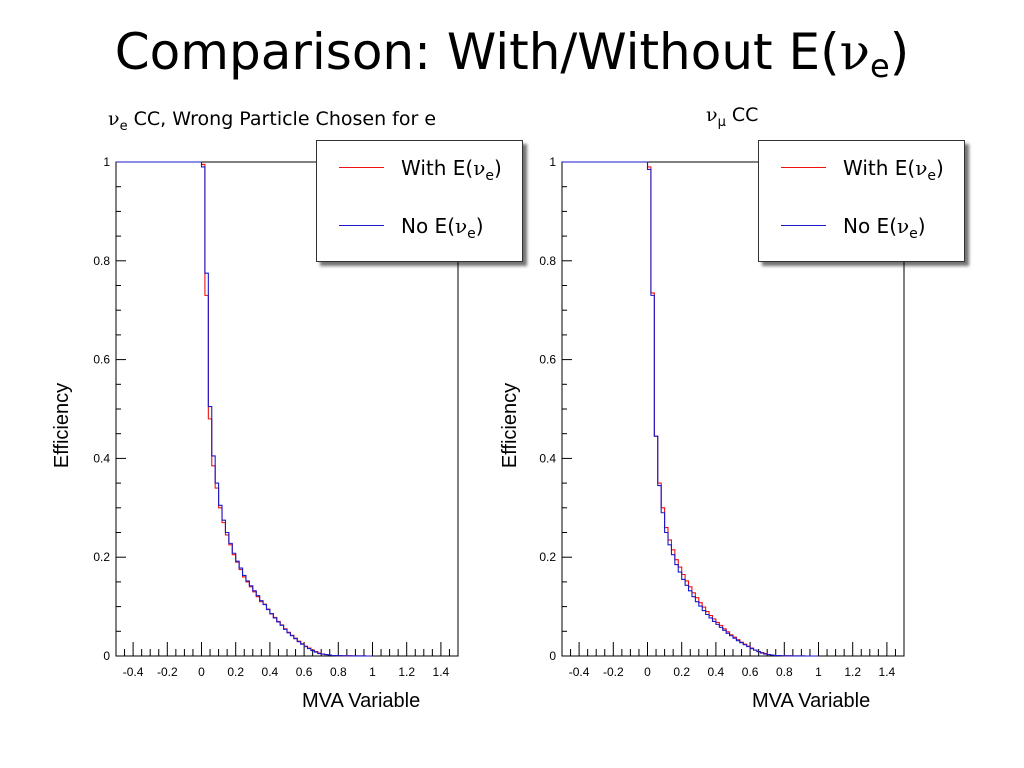 Image resolution: width=1024 pixels, height=768 pixels. I want to click on chart-subtitle: νμ CC, so click(732, 117).